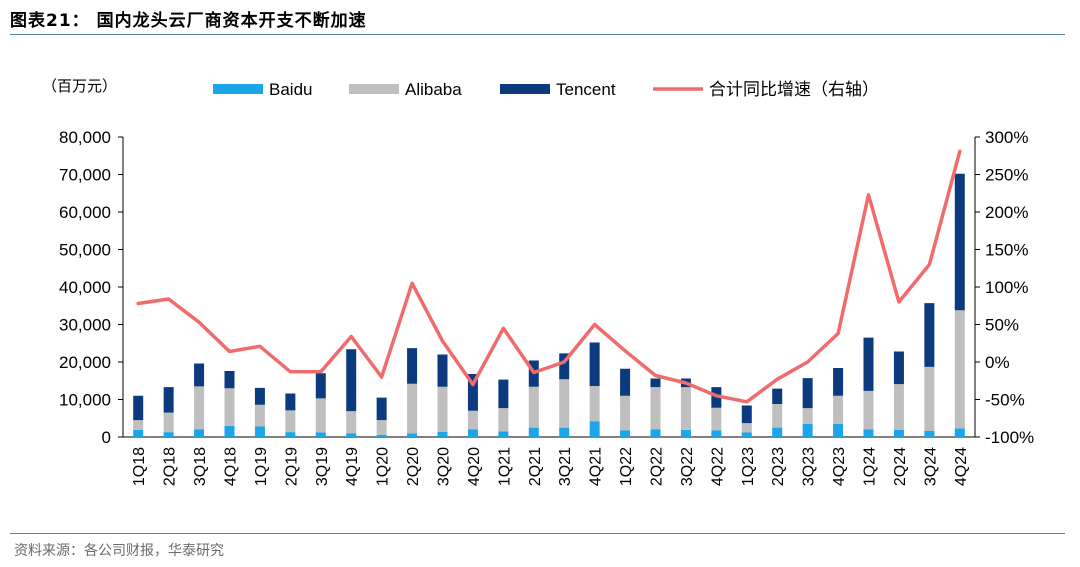 This screenshot has width=1080, height=567. I want to click on x-tick-label: 2Q24, so click(900, 466).